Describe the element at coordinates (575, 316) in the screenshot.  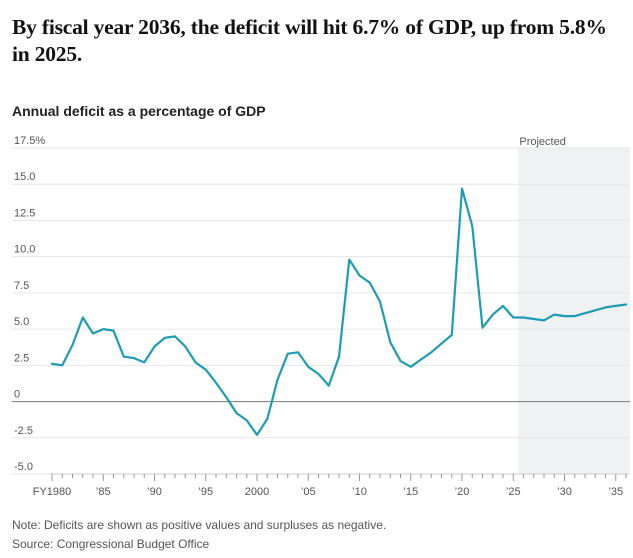
I see `data-point-2031` at that location.